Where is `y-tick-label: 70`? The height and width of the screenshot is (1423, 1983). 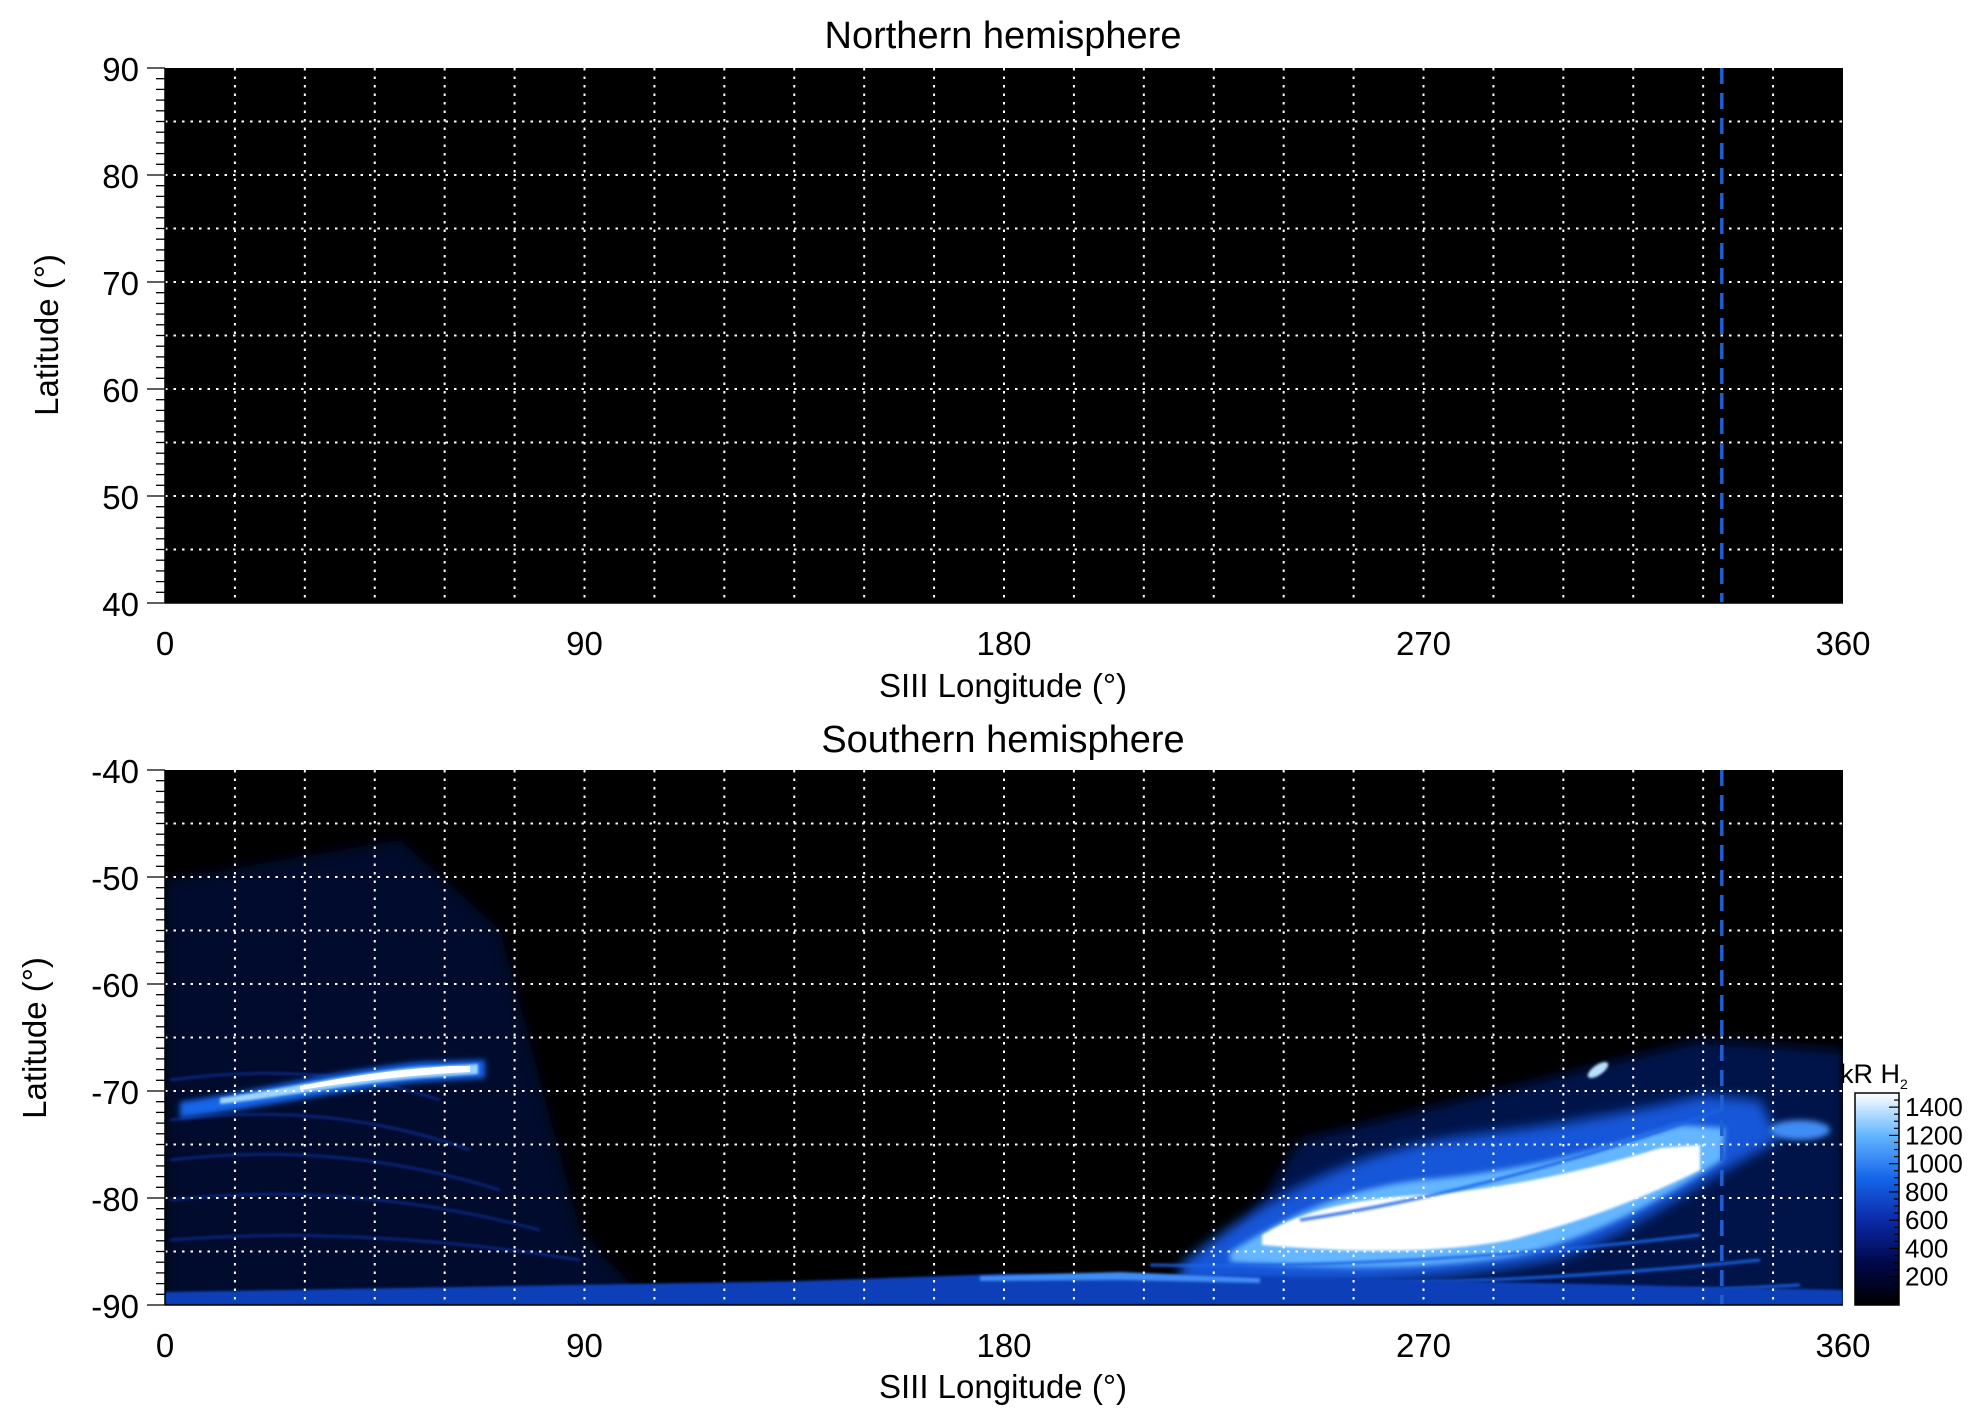
y-tick-label: 70 is located at coordinates (120, 283).